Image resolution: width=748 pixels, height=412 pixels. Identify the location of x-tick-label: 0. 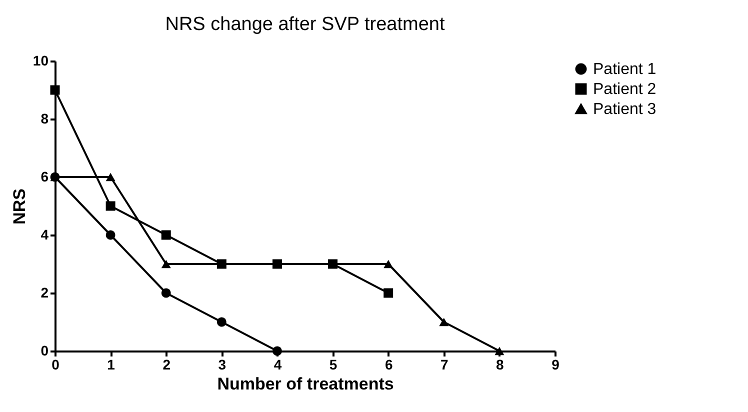
(56, 364).